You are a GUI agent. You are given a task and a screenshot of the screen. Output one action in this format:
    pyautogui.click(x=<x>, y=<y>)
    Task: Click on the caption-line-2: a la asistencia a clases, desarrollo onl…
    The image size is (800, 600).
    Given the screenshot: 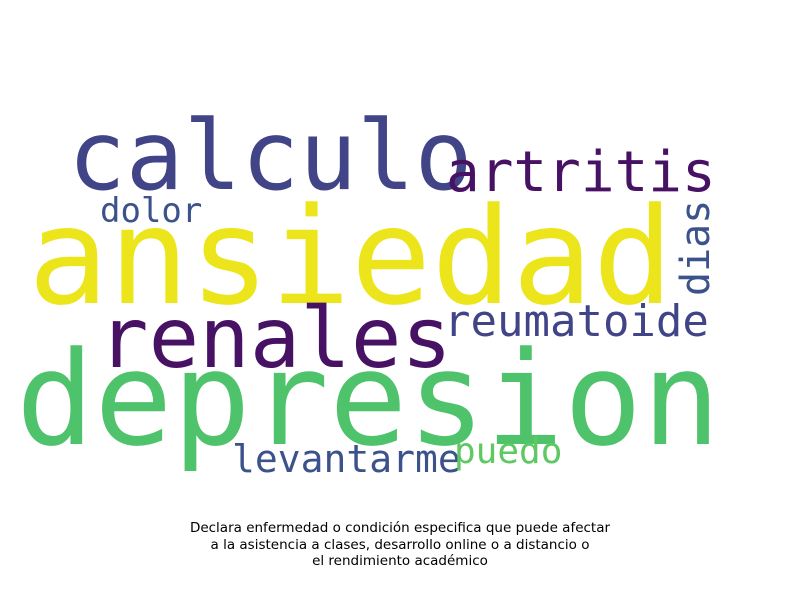 What is the action you would take?
    pyautogui.click(x=400, y=544)
    